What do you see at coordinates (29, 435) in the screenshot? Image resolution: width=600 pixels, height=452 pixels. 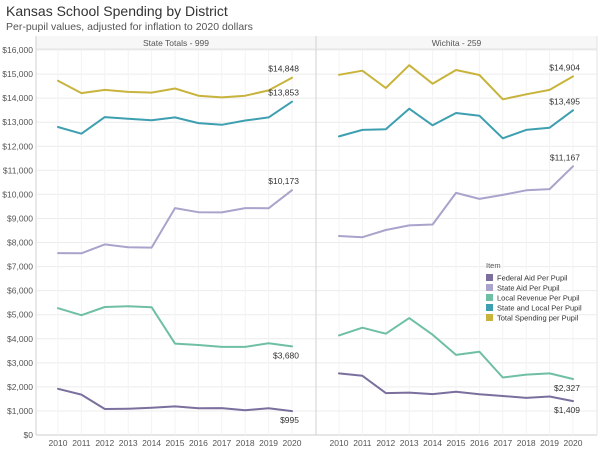 I see `y-tick-label: $0` at bounding box center [29, 435].